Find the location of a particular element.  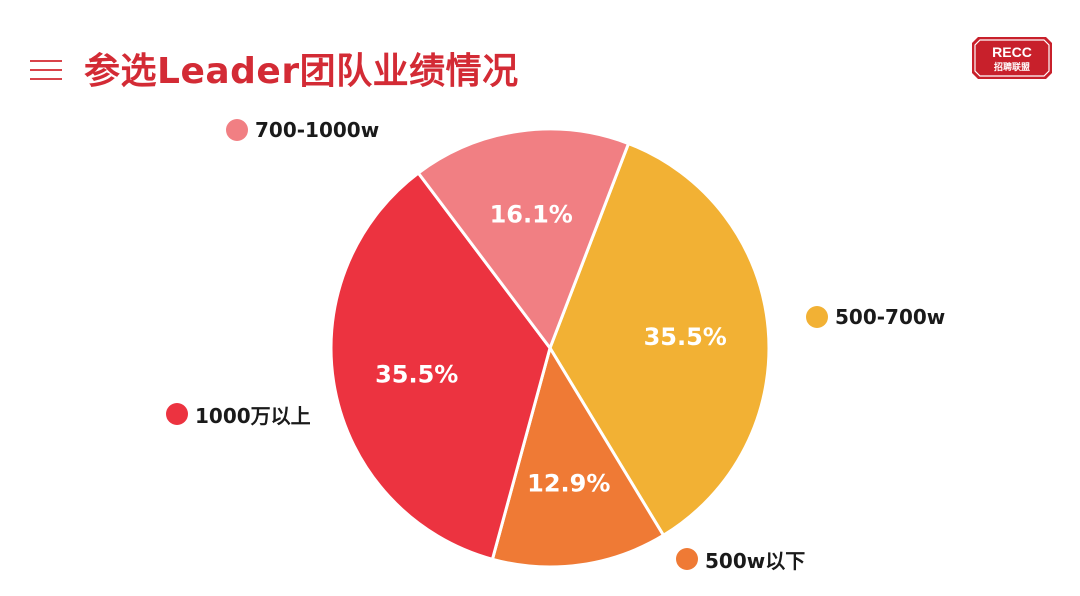

menu-icon is located at coordinates (46, 70).